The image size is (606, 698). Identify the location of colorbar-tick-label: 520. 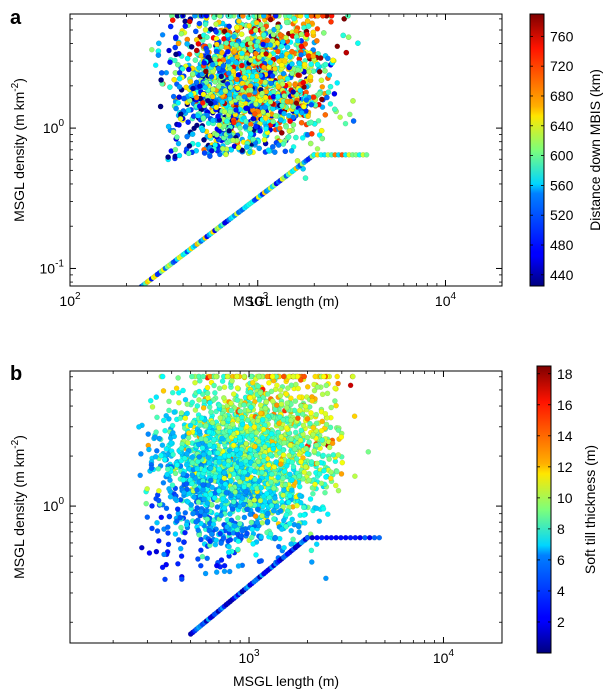
(562, 215).